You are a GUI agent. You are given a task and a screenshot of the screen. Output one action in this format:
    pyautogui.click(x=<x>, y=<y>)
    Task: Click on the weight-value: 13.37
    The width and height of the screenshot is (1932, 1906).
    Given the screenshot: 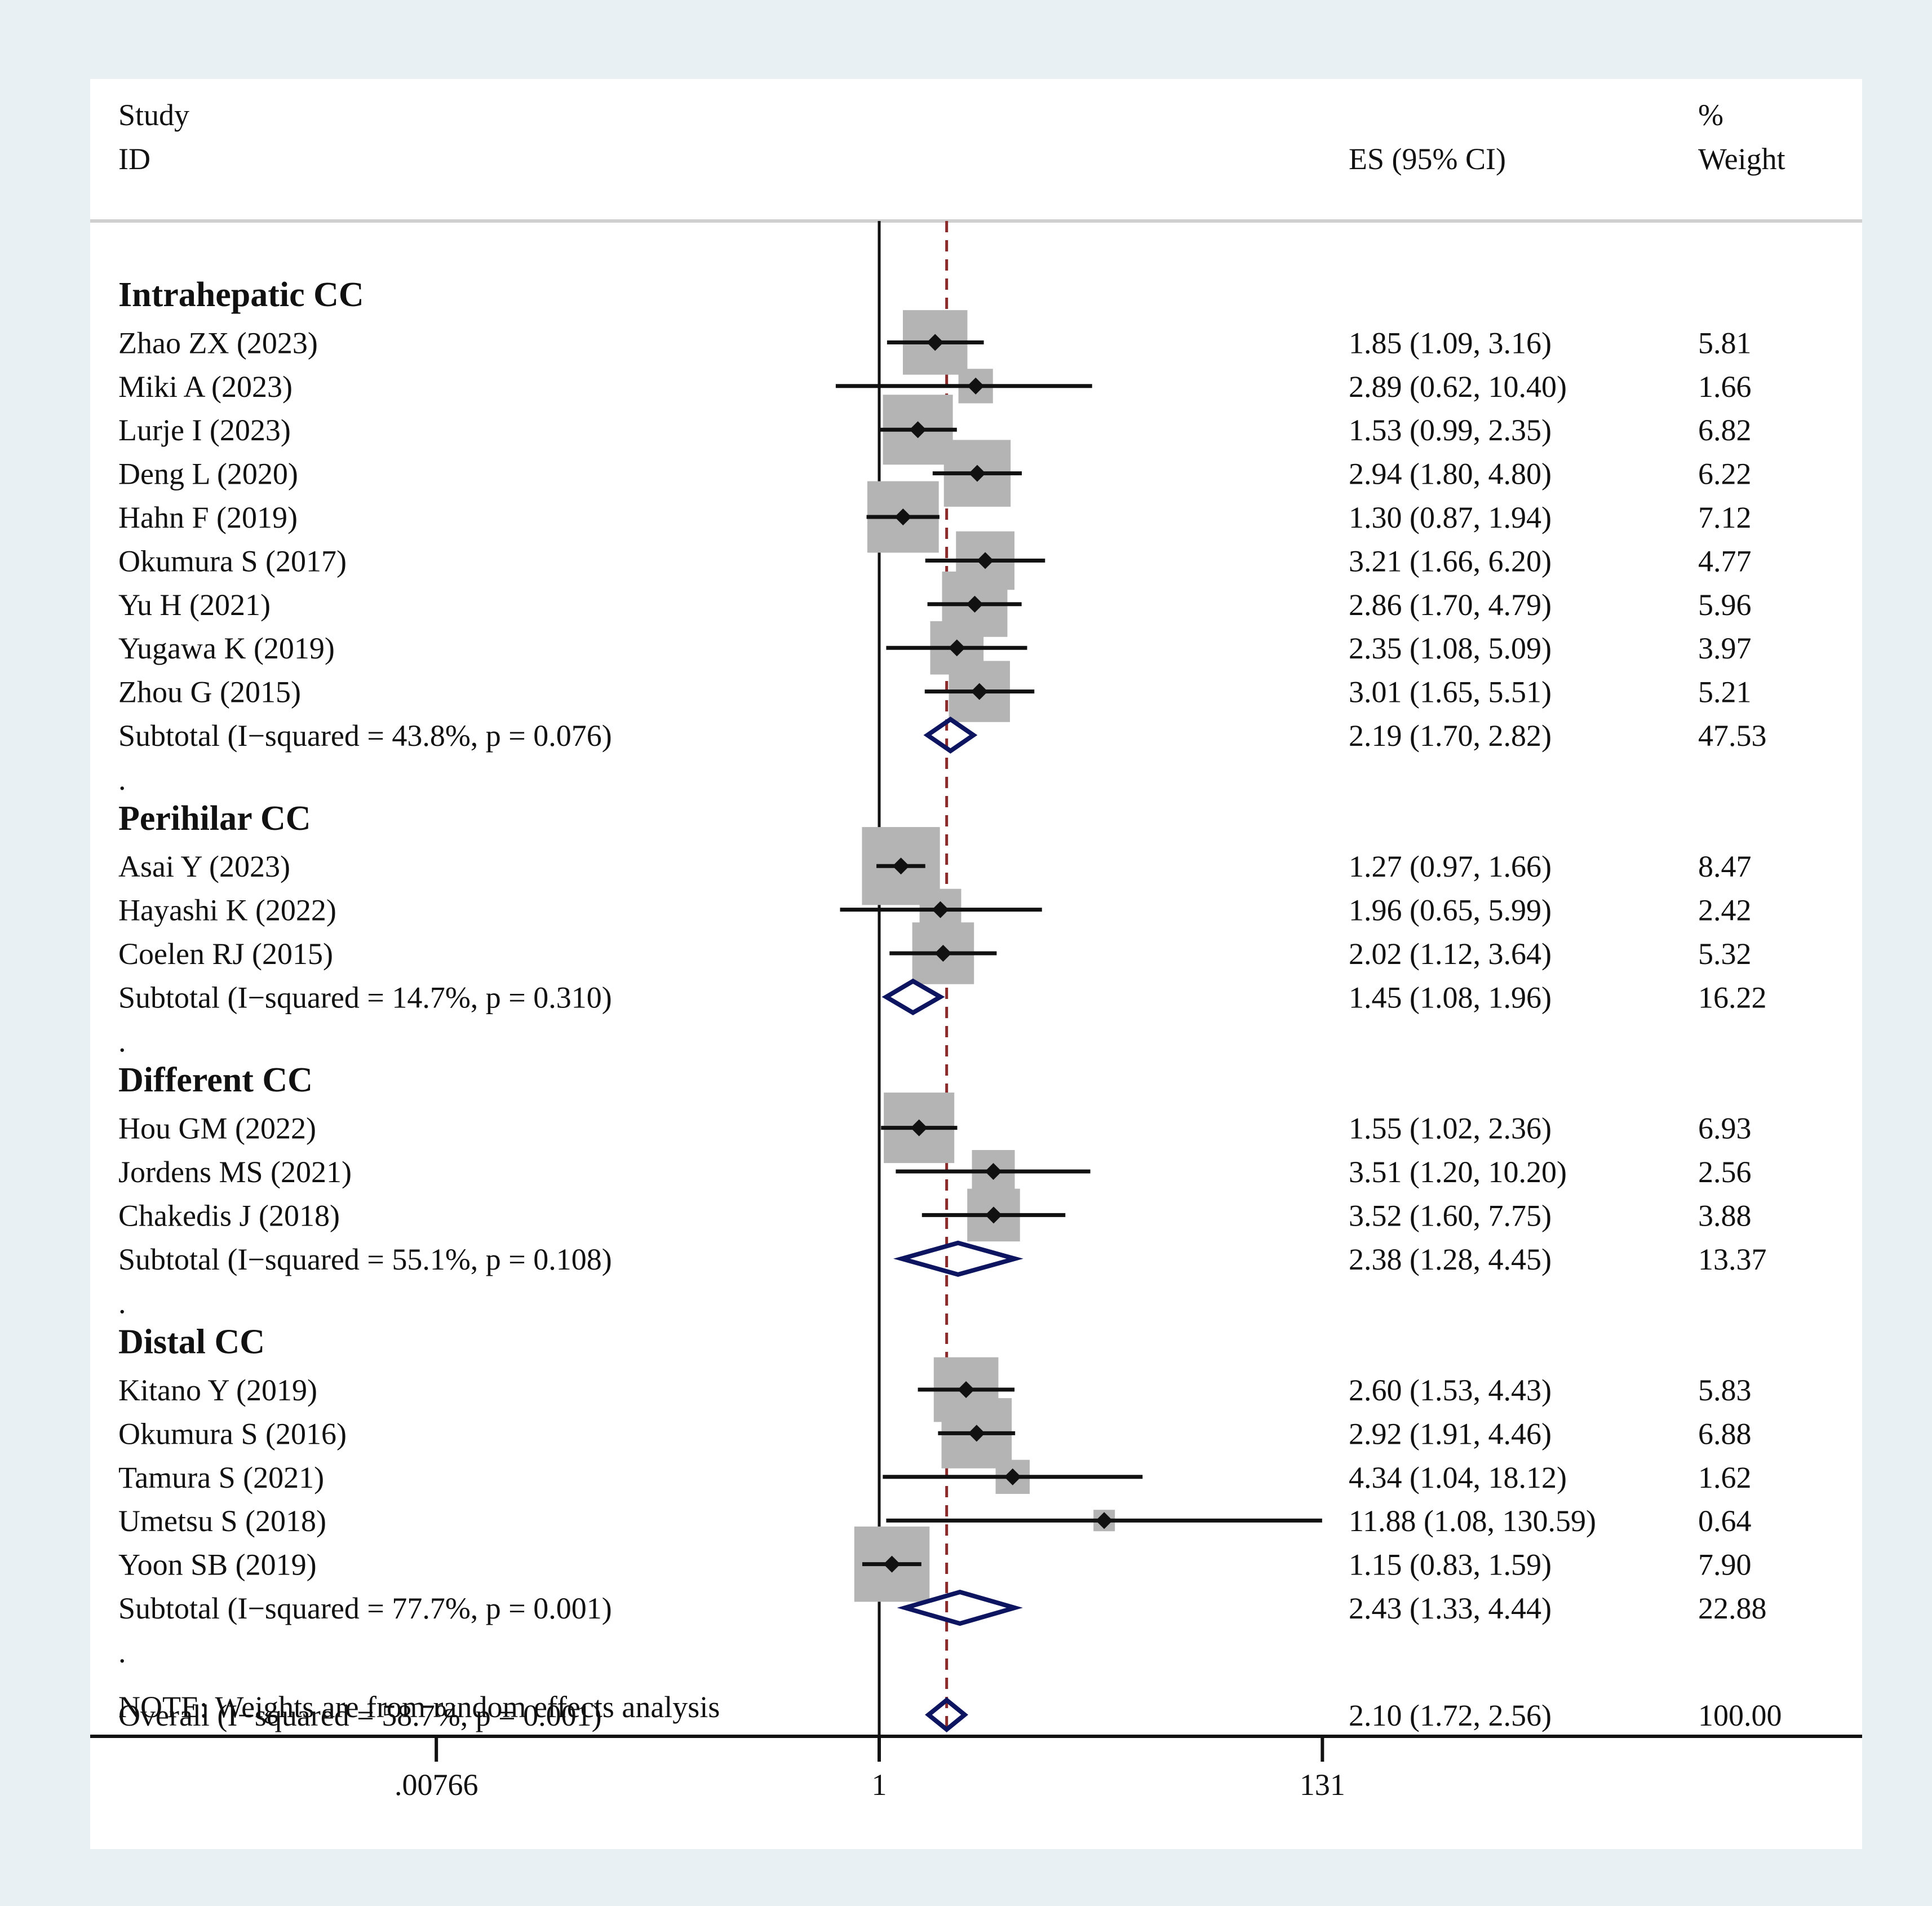 What is the action you would take?
    pyautogui.click(x=1732, y=1259)
    